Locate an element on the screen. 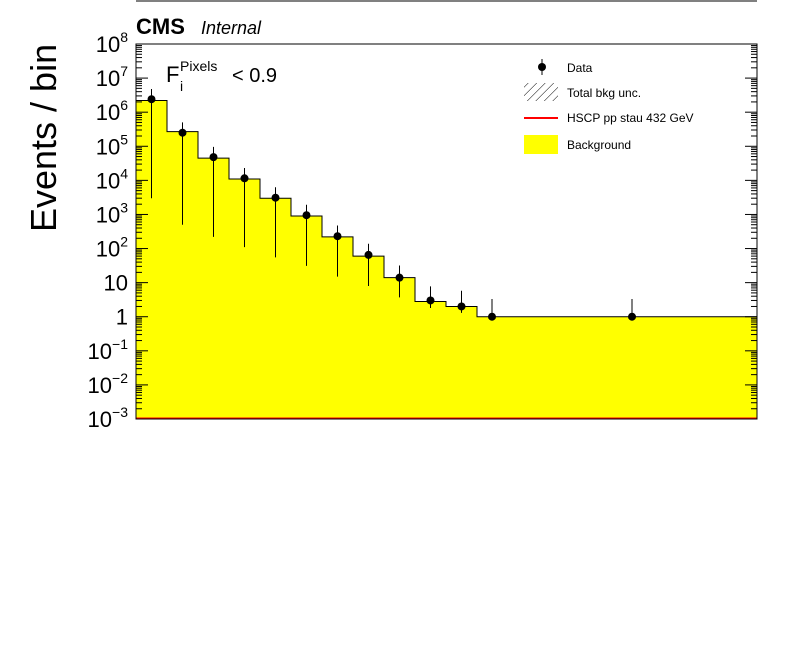 The image size is (796, 672). legend-label-signal: HSCP pp stau 432 GeV is located at coordinates (630, 118).